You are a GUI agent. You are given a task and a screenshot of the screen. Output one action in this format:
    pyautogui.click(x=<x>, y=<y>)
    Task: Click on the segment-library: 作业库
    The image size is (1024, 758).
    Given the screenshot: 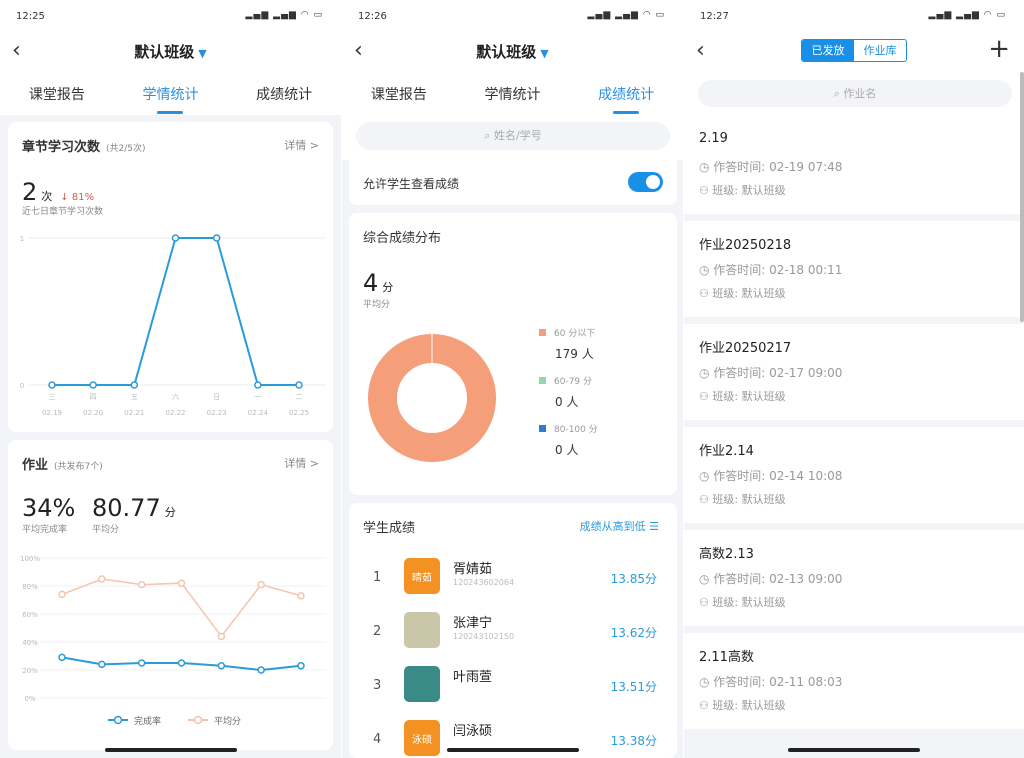 What is the action you would take?
    pyautogui.click(x=880, y=50)
    